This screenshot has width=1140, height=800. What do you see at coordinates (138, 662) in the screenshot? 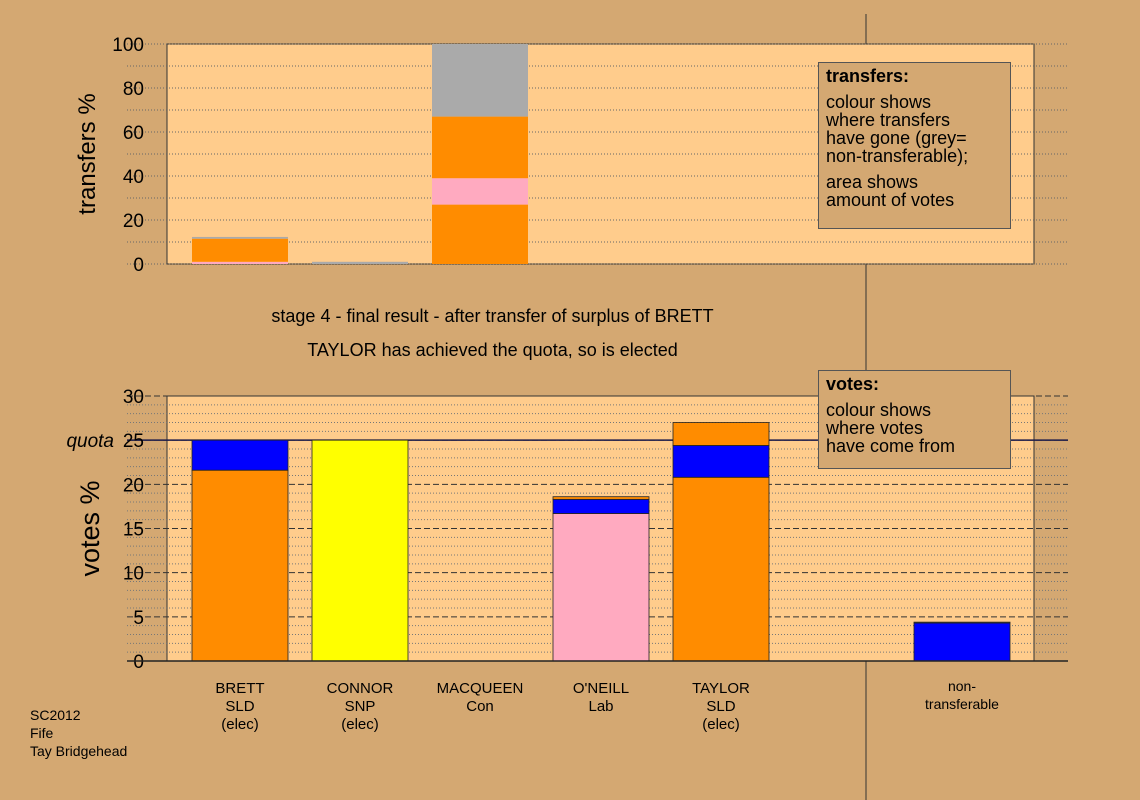
I see `votes-y-tick-label: 0` at bounding box center [138, 662].